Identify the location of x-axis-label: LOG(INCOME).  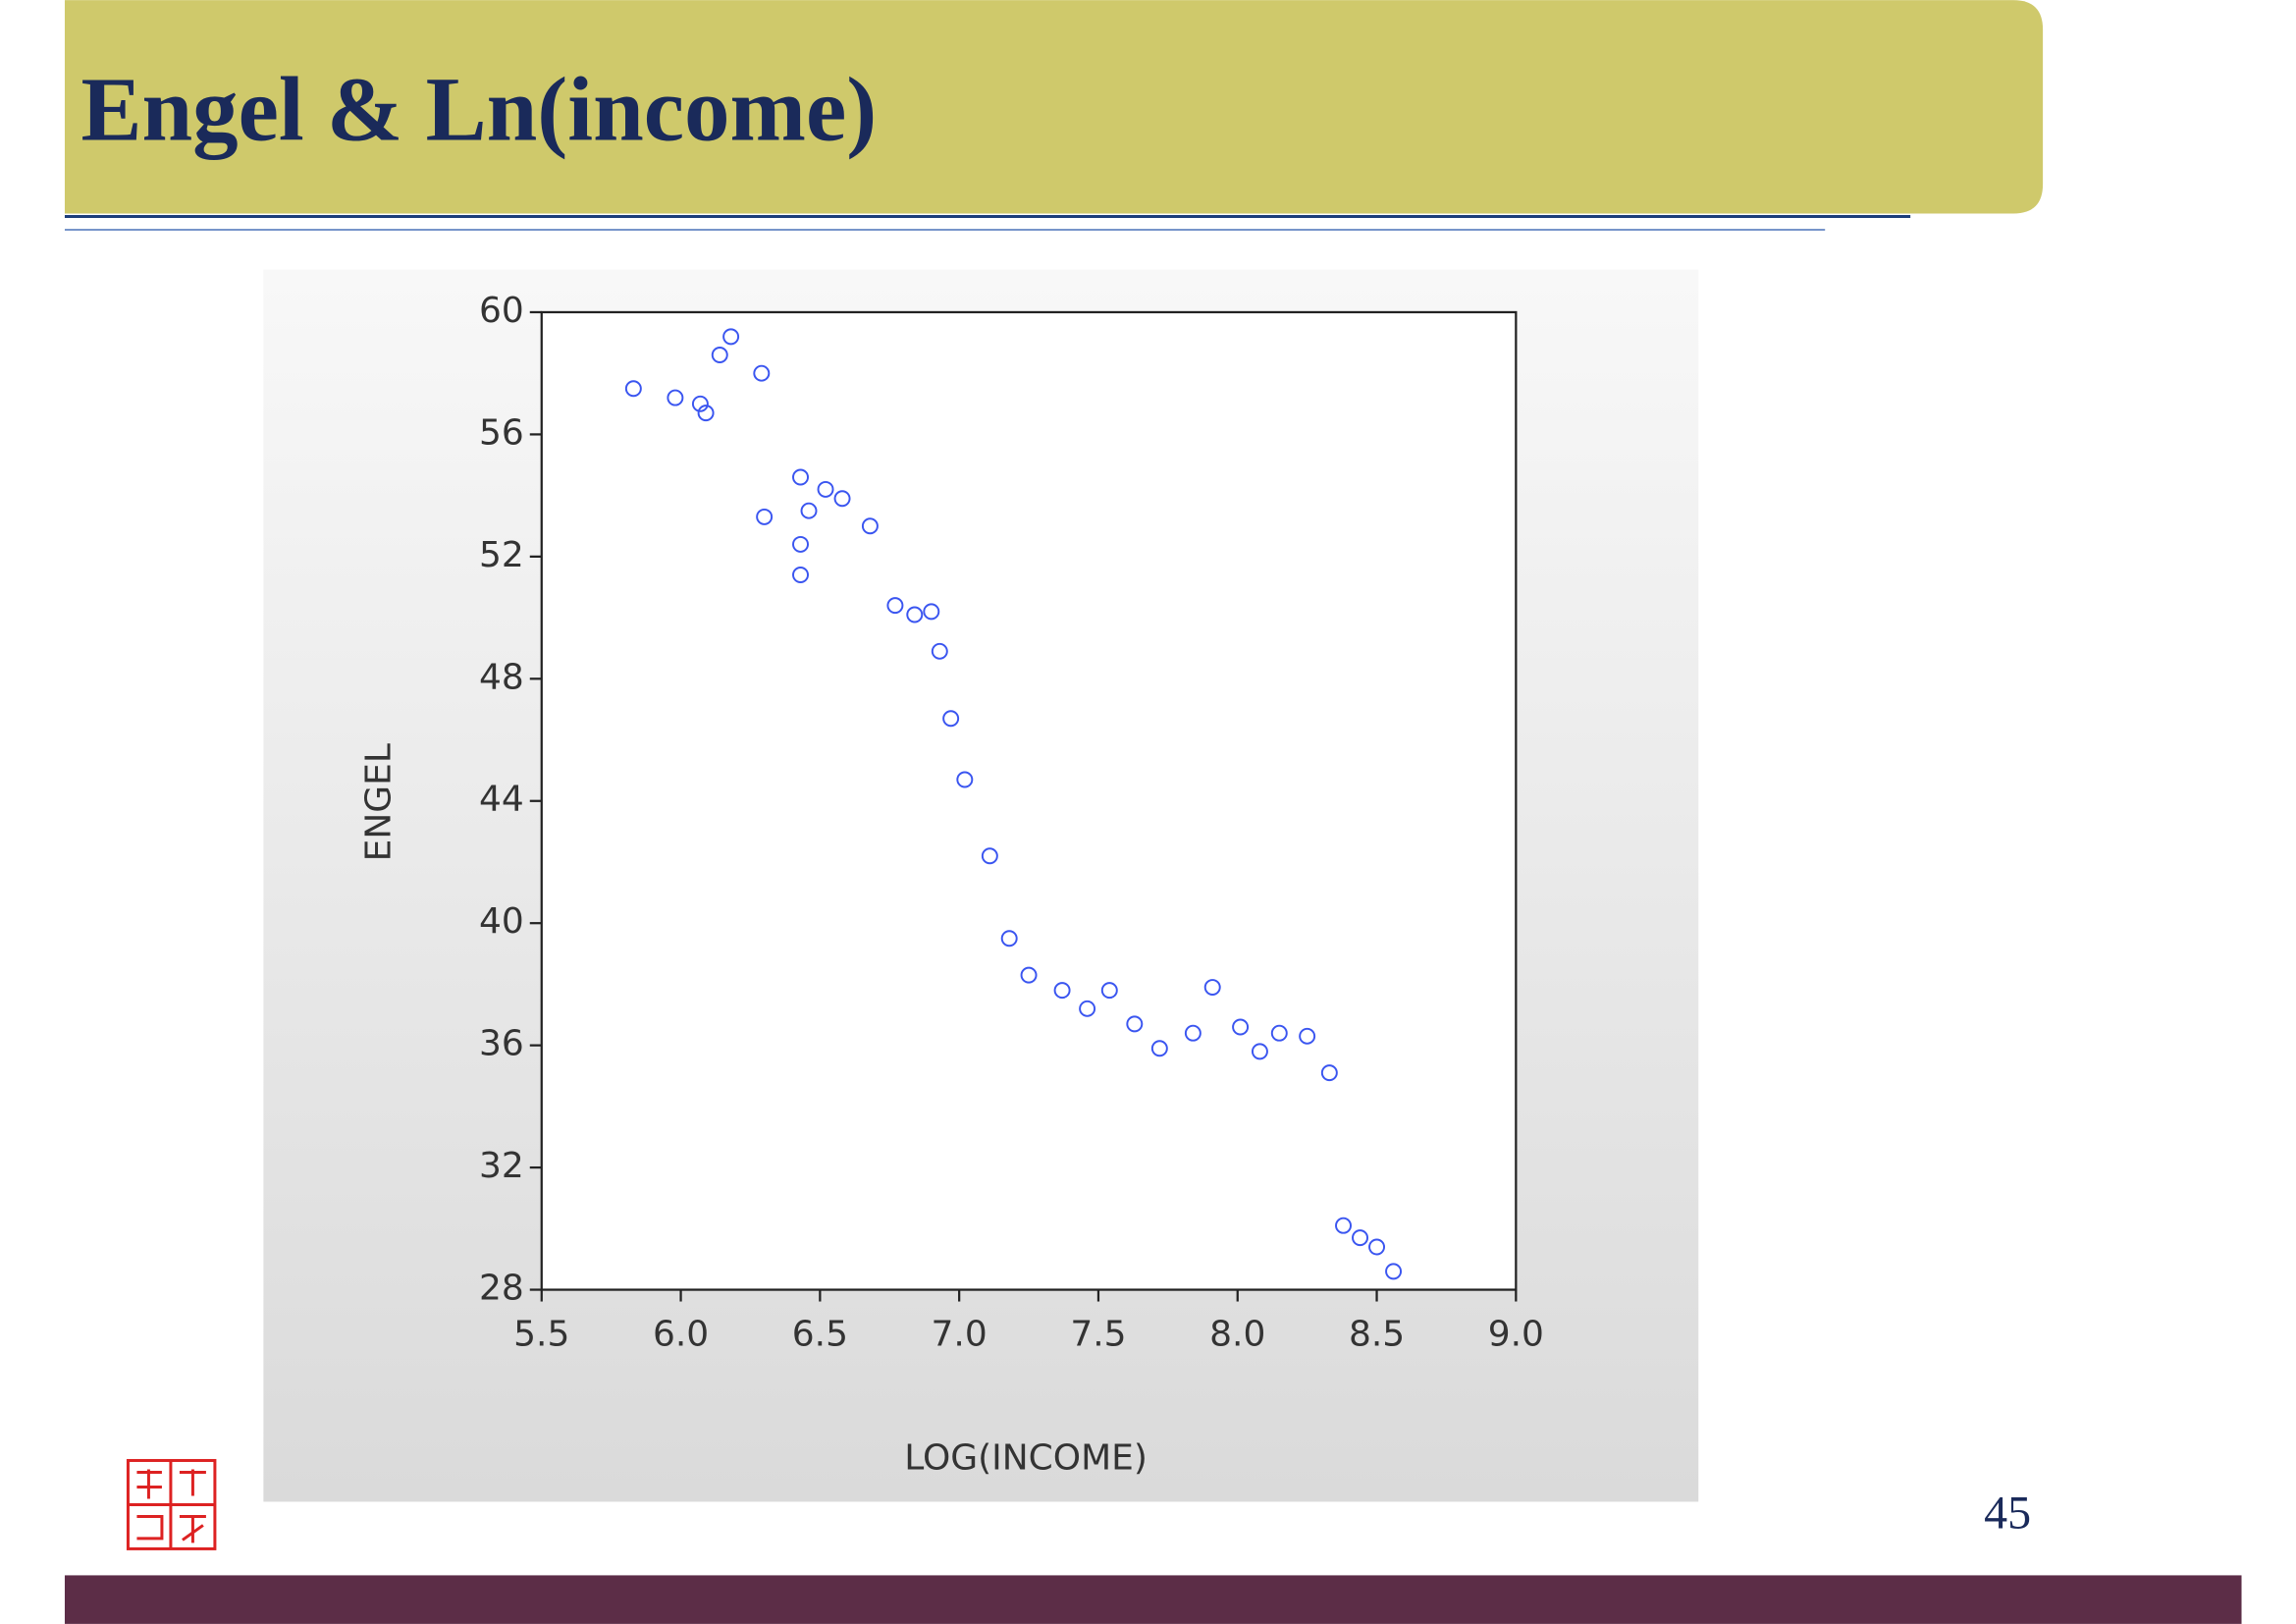
(1026, 1457).